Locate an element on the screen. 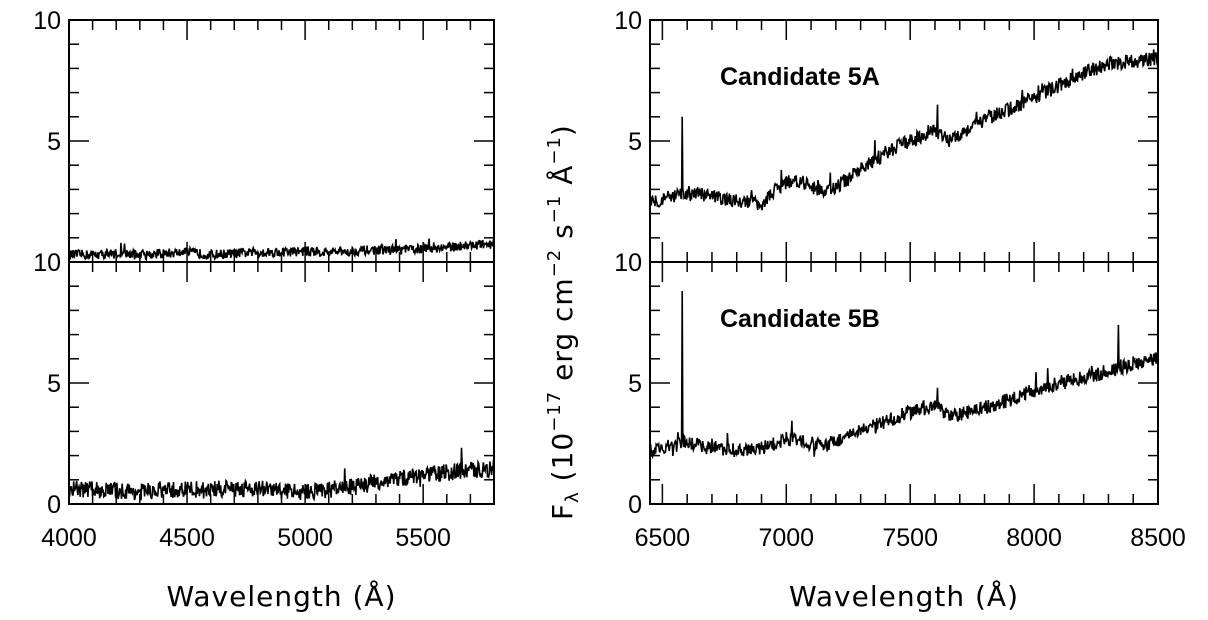  x-tick-label: 4500 is located at coordinates (187, 538).